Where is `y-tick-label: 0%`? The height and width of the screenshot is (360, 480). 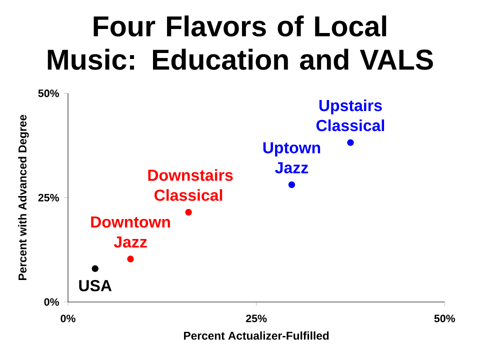 y-tick-label: 0% is located at coordinates (52, 302).